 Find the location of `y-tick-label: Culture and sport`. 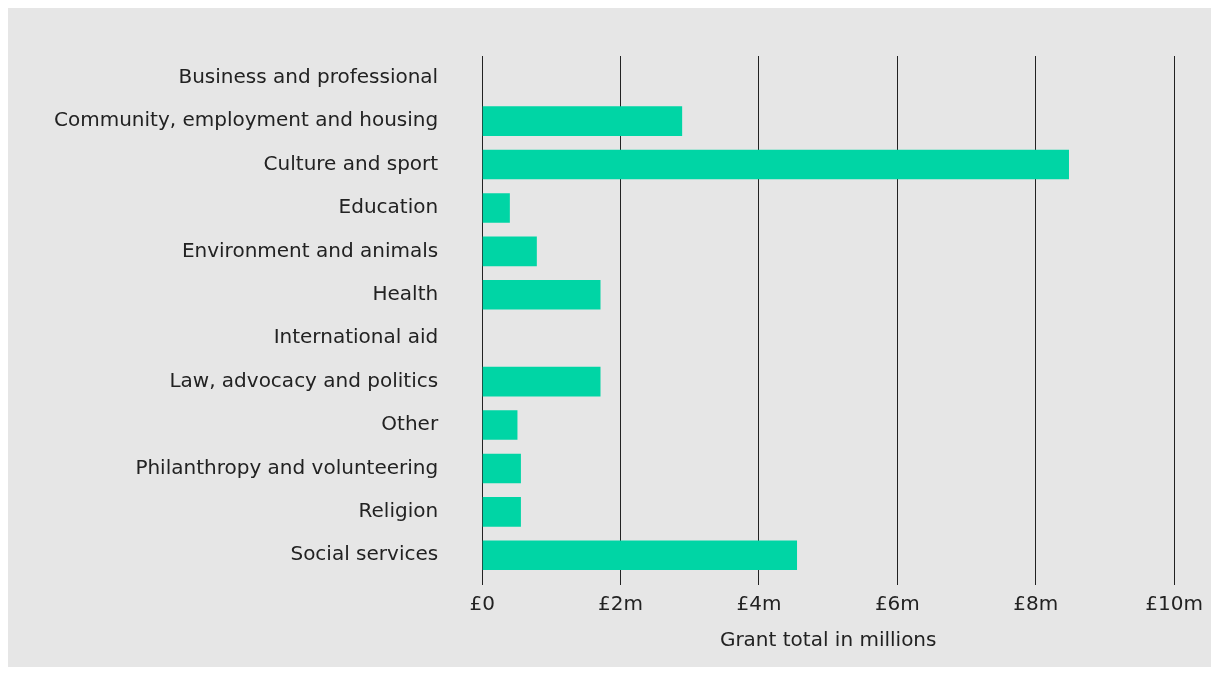

y-tick-label: Culture and sport is located at coordinates (351, 162).